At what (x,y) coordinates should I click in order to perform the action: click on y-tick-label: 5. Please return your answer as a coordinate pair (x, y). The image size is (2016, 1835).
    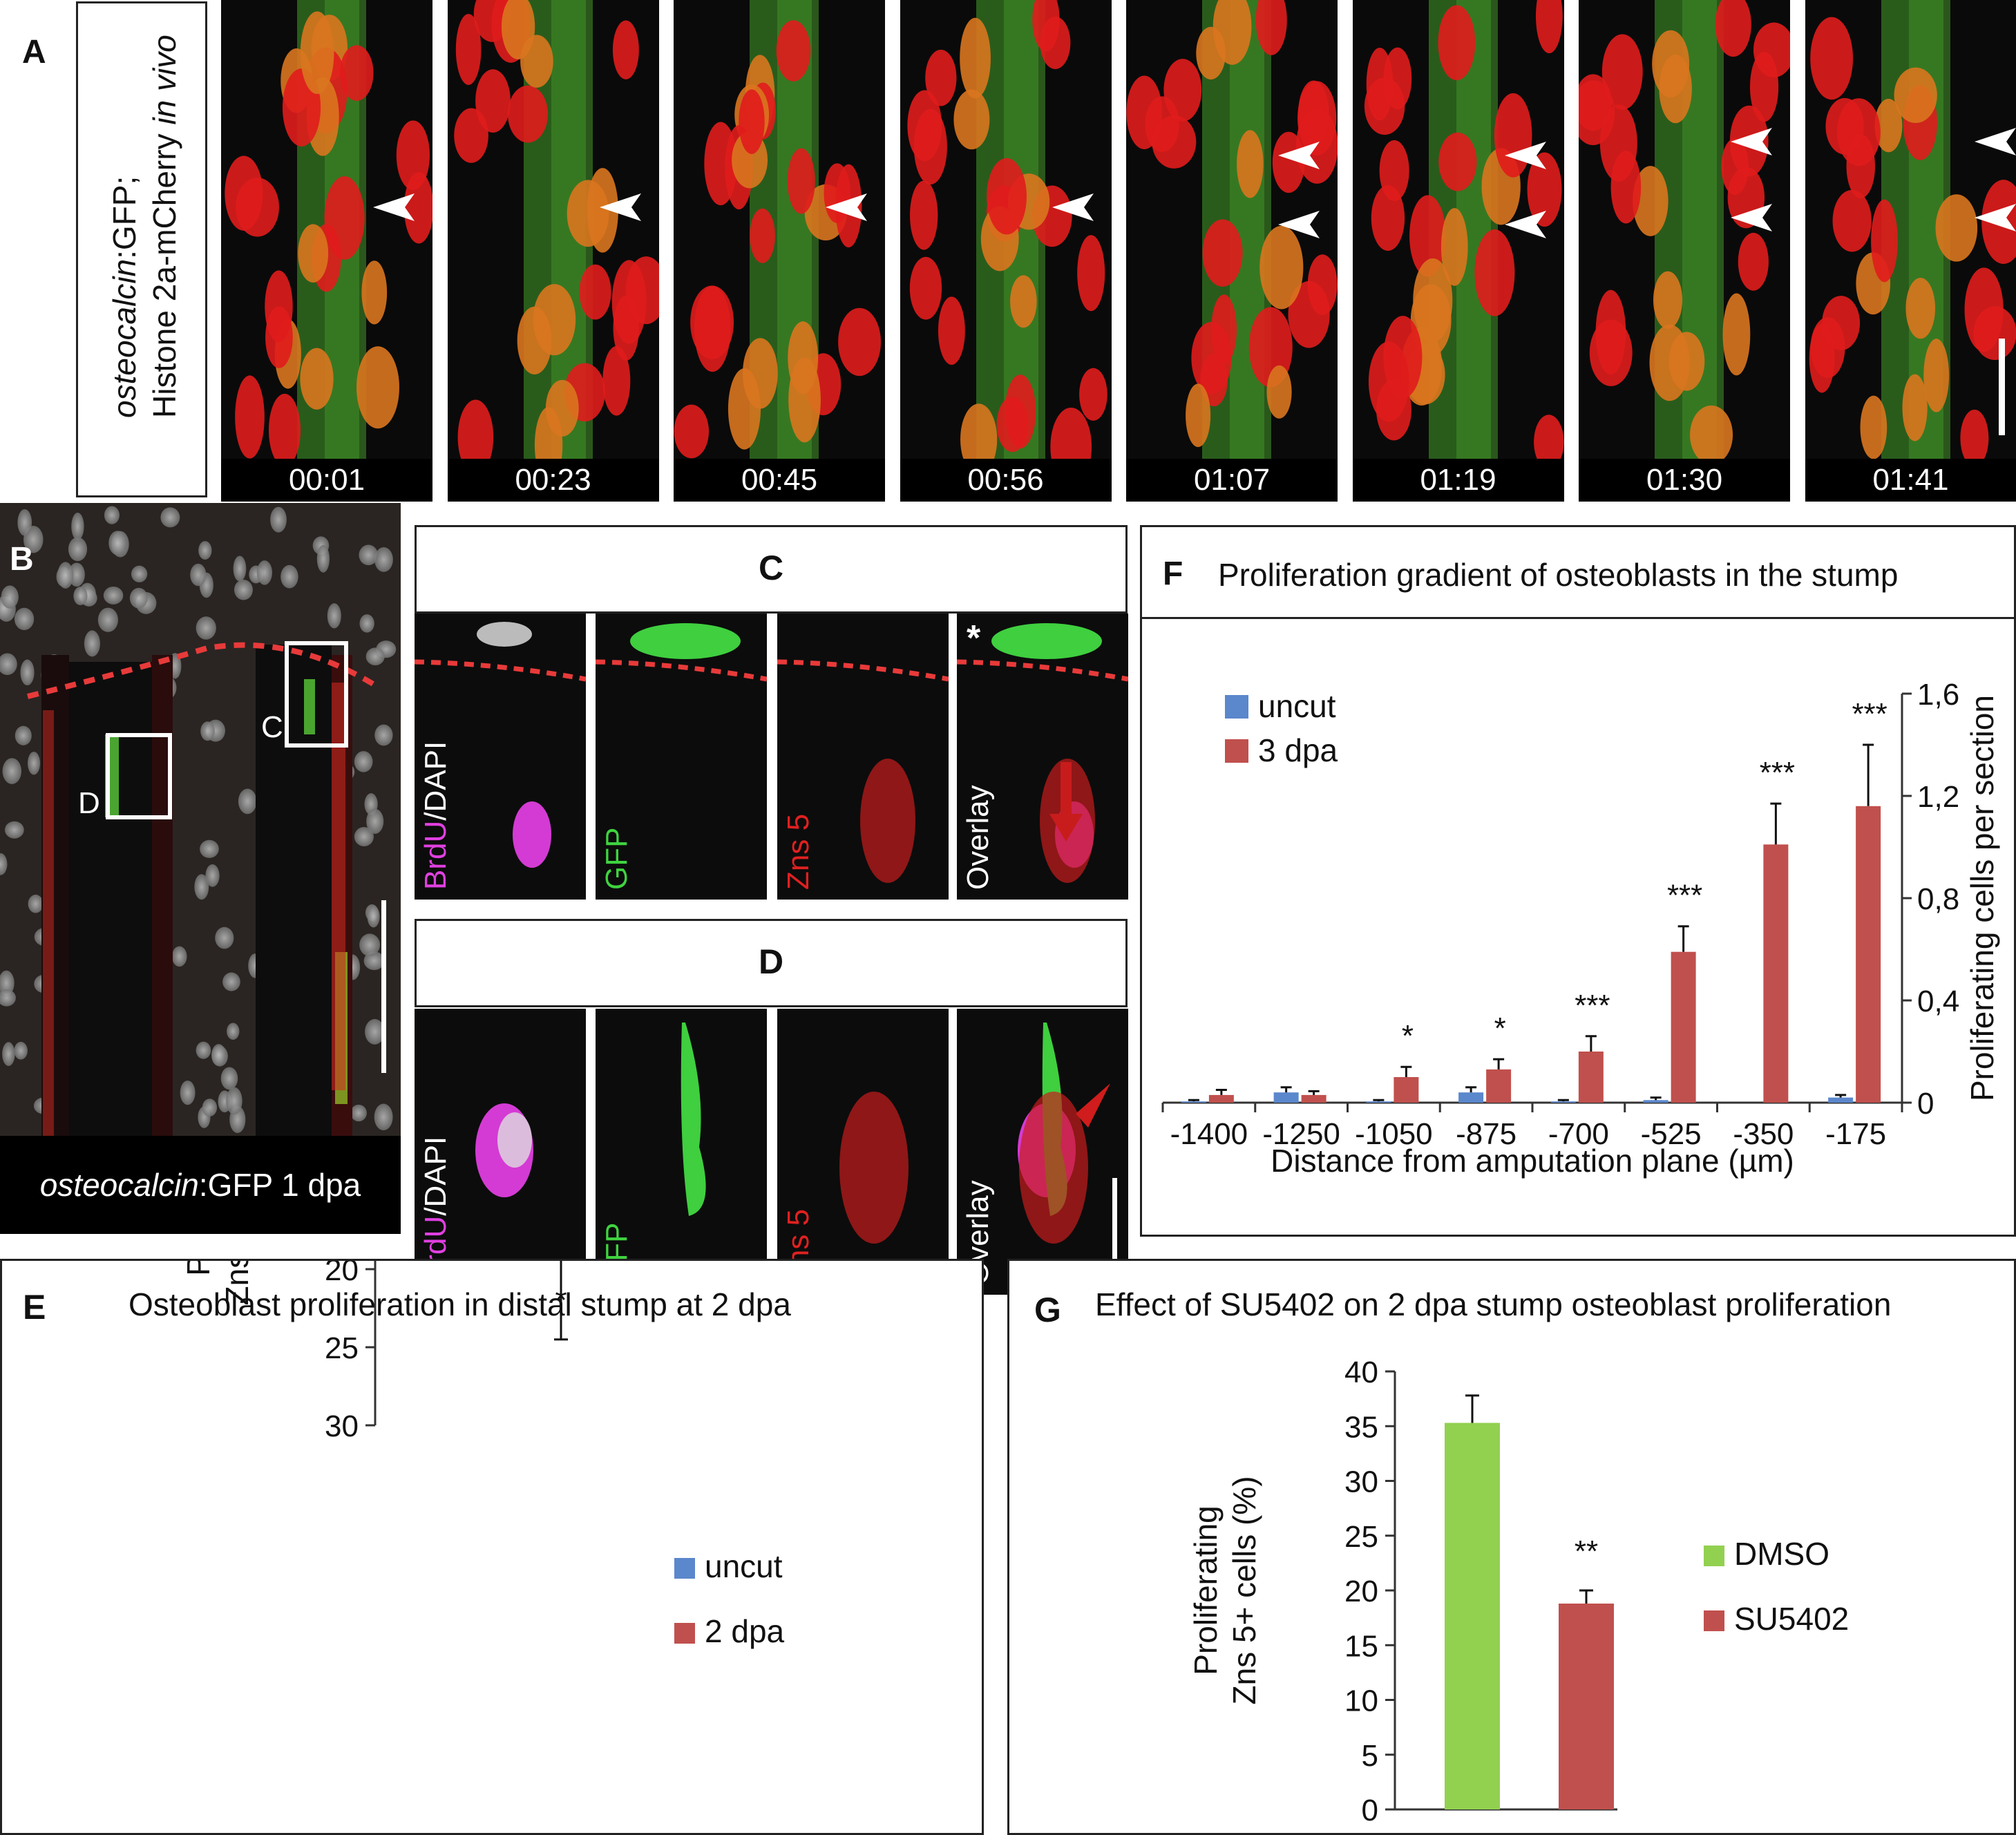
    Looking at the image, I should click on (1370, 1756).